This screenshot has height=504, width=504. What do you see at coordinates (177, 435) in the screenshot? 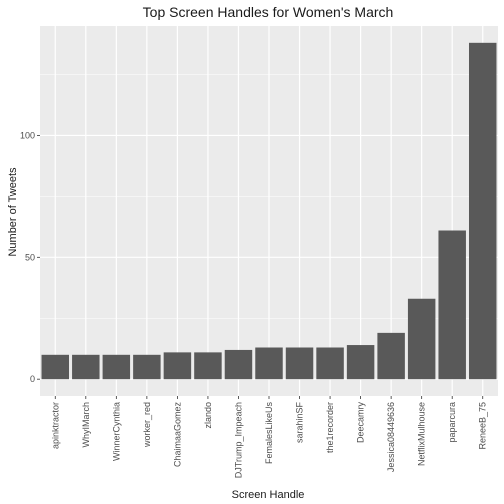
I see `x-tick-label: ChaimaaGomez` at bounding box center [177, 435].